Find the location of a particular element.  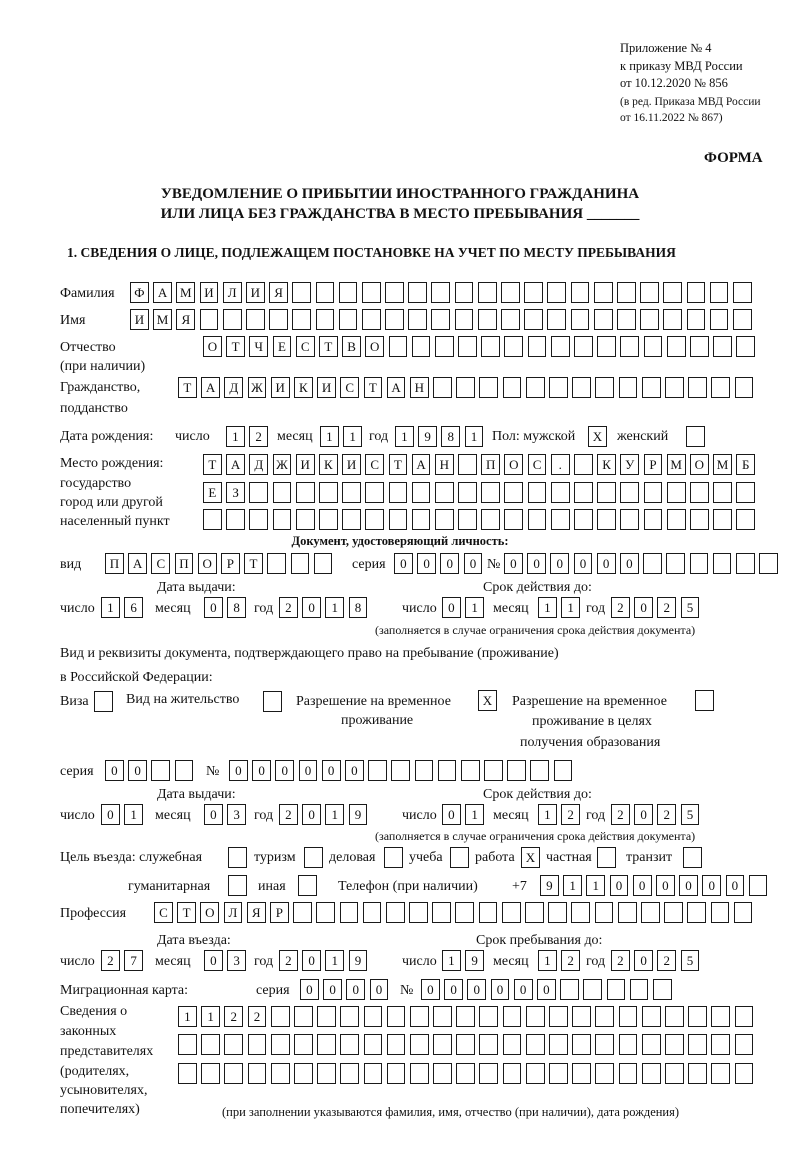

sex-female-checkbox is located at coordinates (695, 436).